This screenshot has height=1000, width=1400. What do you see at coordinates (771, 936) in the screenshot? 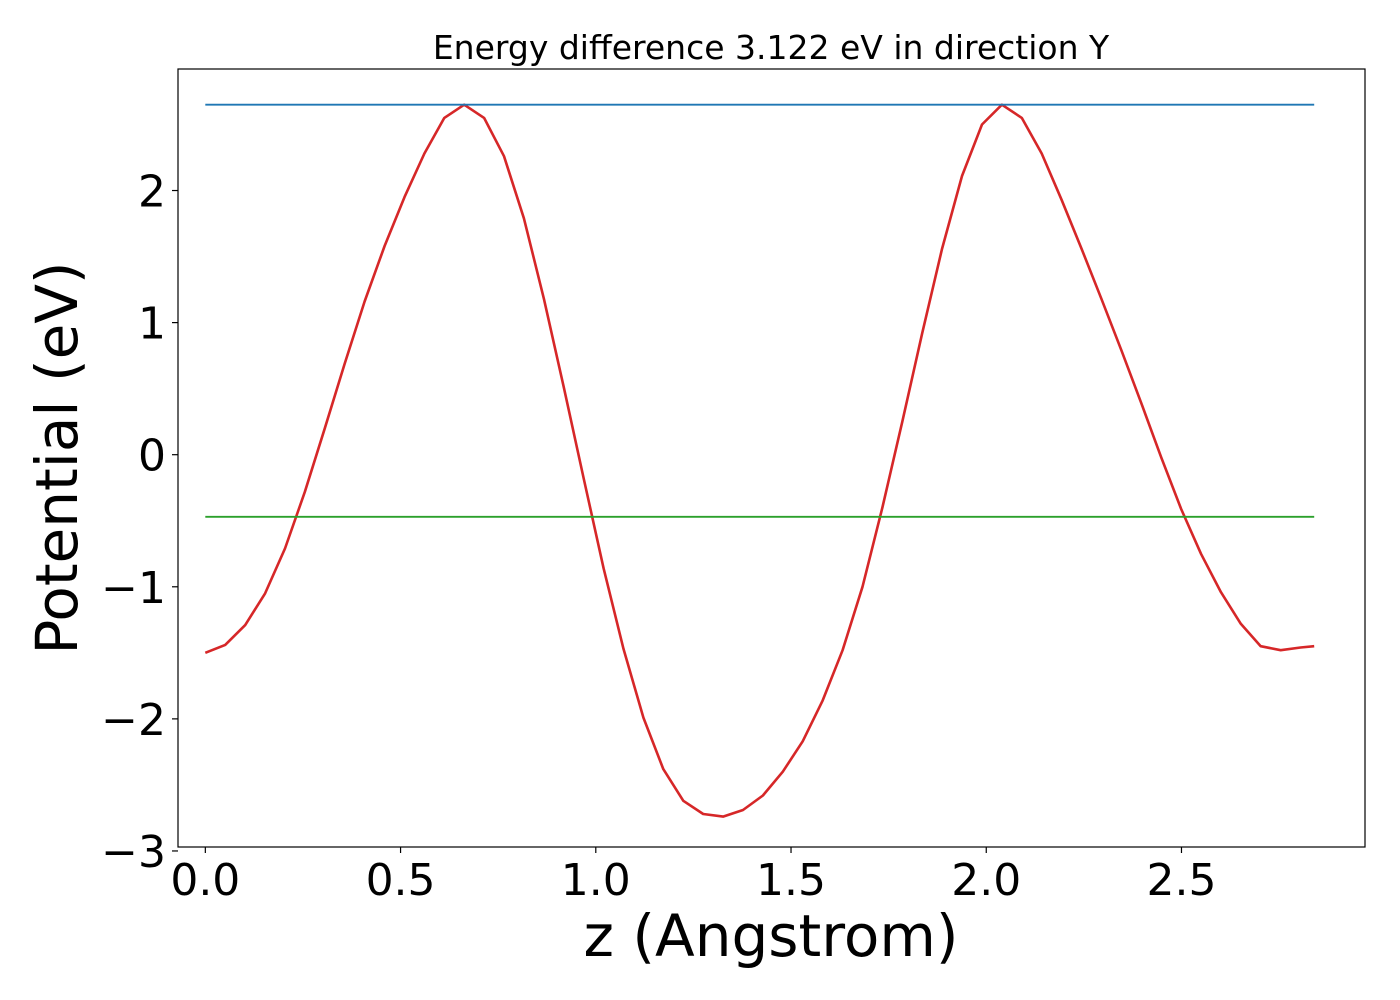
I see `x-axis-label: z (Angstrom)` at bounding box center [771, 936].